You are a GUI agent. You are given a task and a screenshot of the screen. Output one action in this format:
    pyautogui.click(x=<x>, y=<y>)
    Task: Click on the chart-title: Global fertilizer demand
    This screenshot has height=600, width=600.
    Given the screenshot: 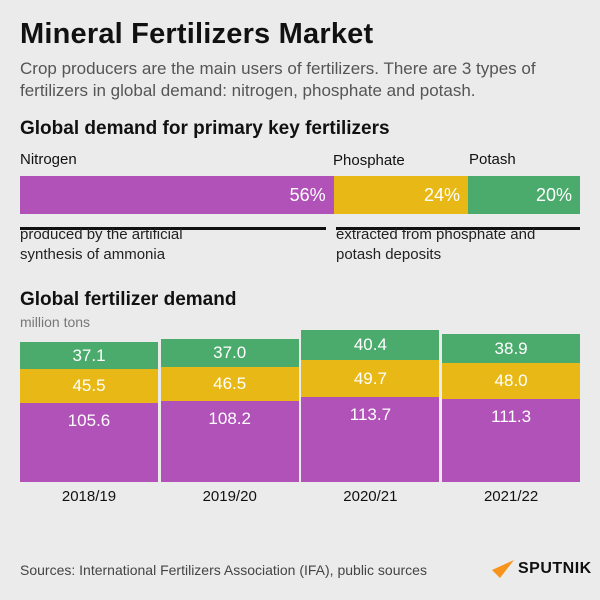 What is the action you would take?
    pyautogui.click(x=128, y=299)
    